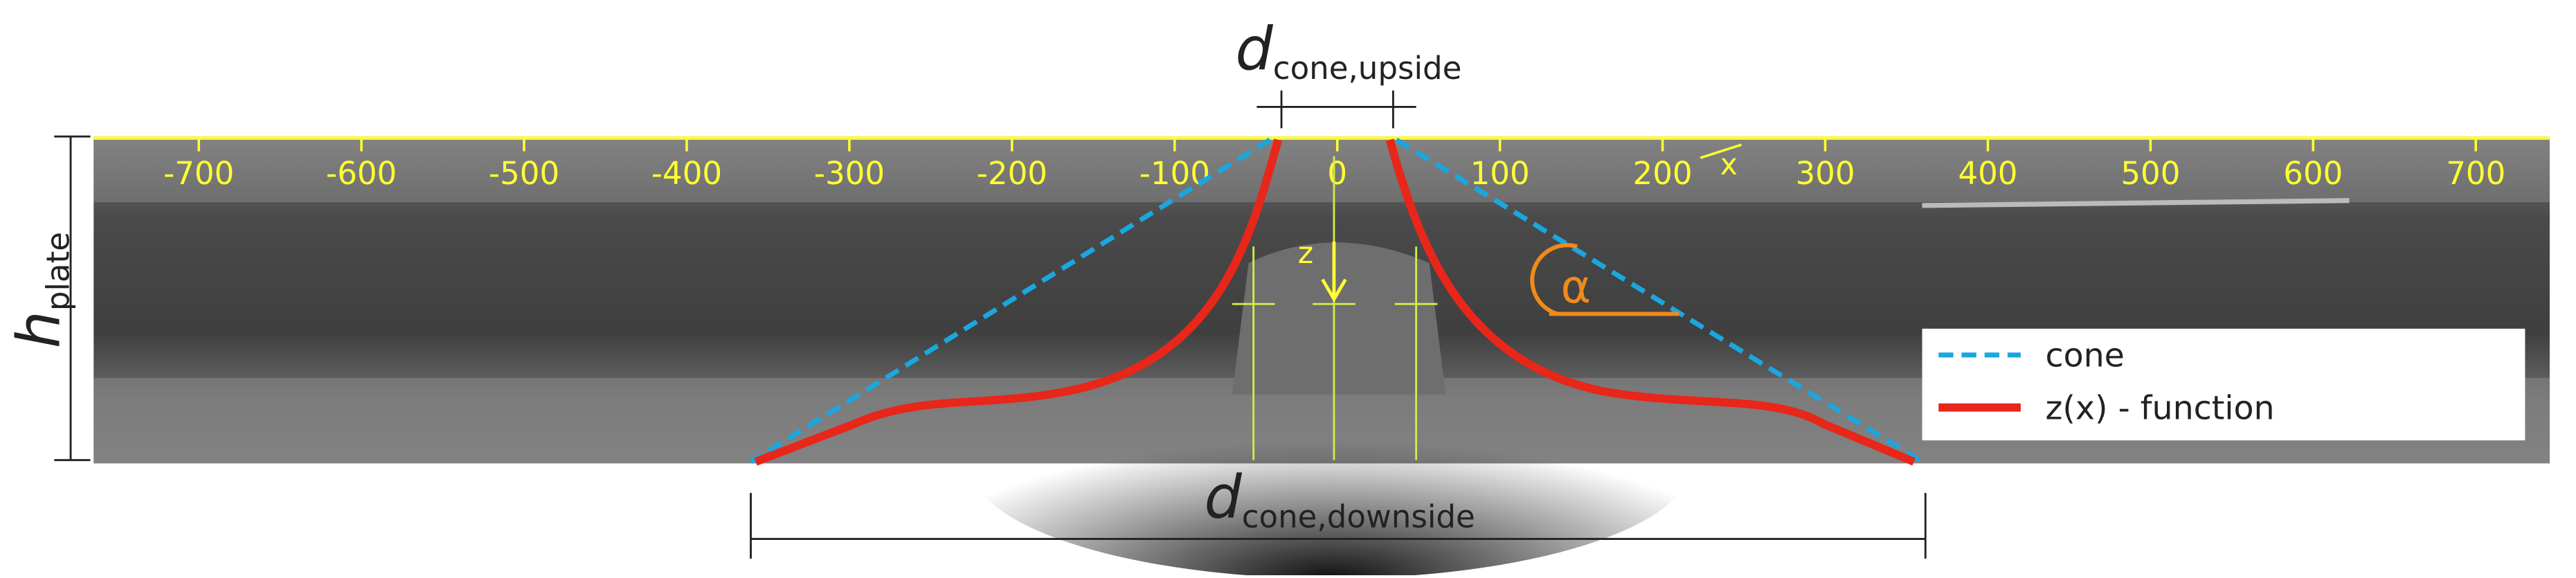  What do you see at coordinates (198, 173) in the screenshot?
I see `ruler-label: -700` at bounding box center [198, 173].